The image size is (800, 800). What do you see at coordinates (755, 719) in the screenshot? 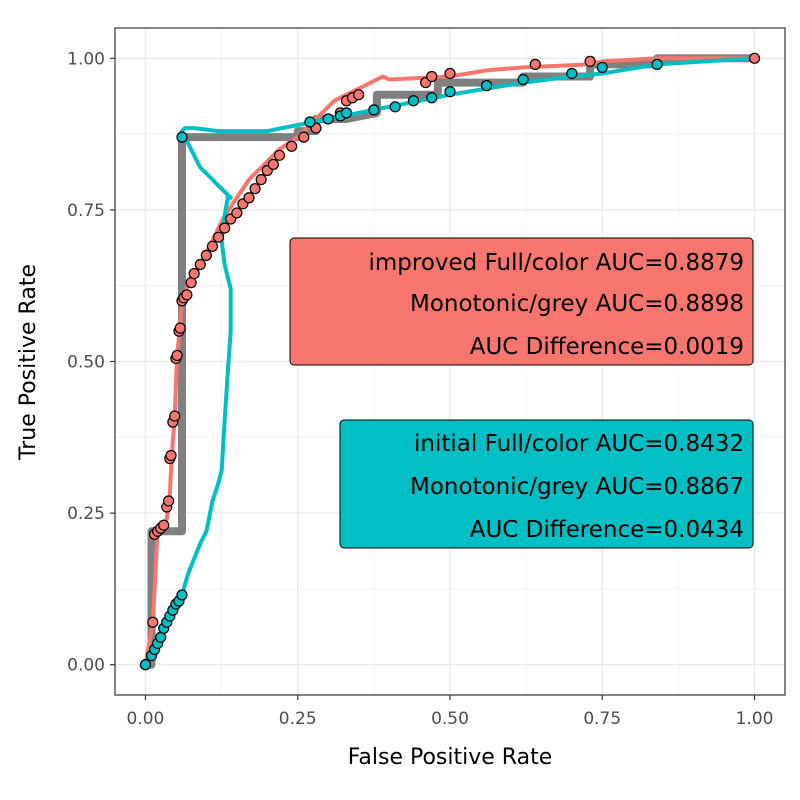
I see `x-tick-label: 1.00` at bounding box center [755, 719].